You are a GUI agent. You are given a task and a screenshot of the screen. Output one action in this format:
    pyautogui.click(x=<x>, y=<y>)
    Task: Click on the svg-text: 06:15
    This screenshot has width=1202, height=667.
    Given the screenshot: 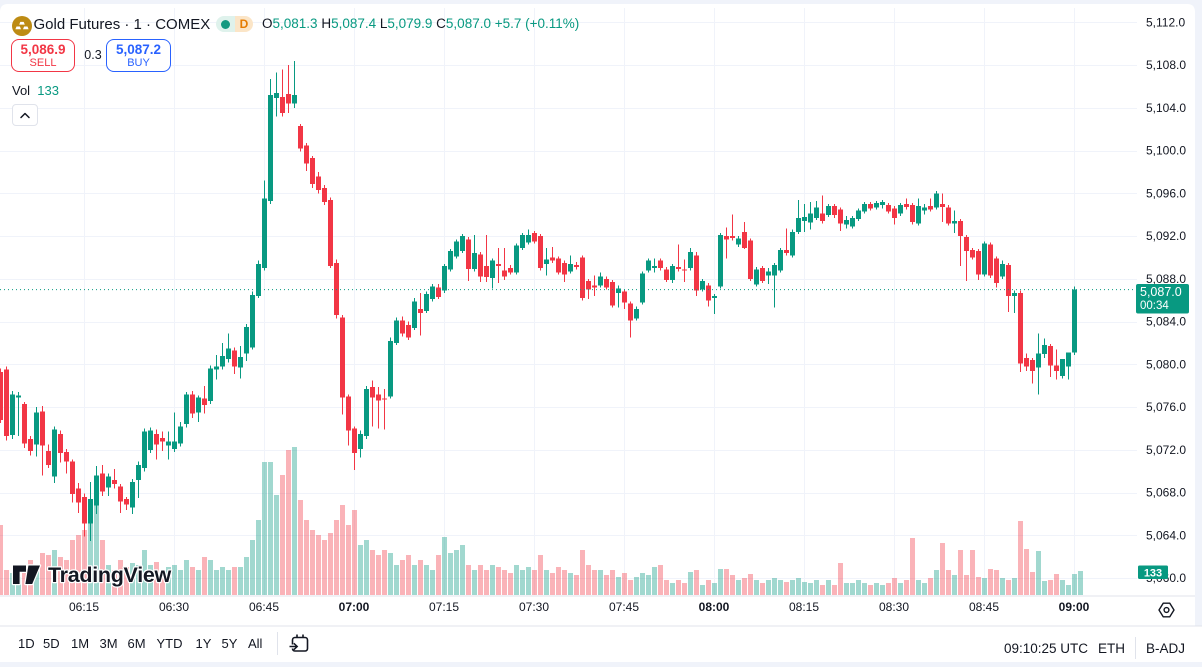 What is the action you would take?
    pyautogui.click(x=84, y=607)
    